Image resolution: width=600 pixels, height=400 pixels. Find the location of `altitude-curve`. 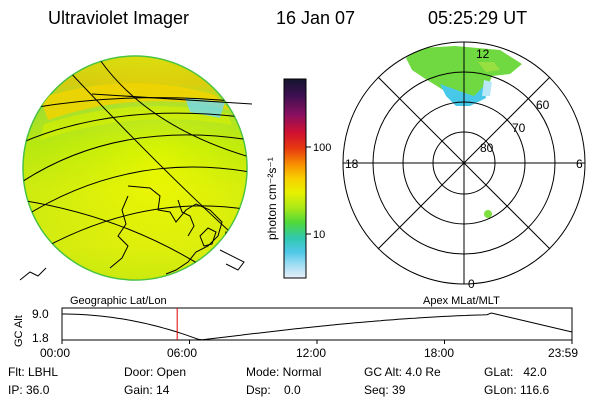

altitude-curve is located at coordinates (317, 326).